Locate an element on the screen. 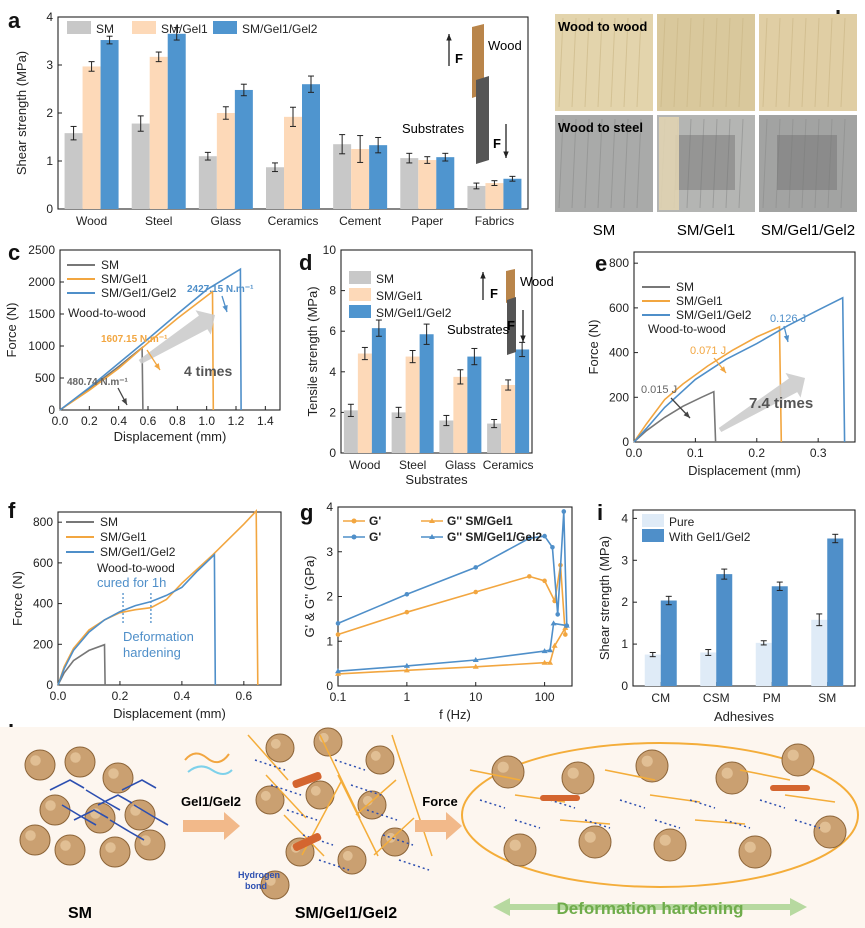 This screenshot has width=865, height=928. panel-d-category-label: Steel is located at coordinates (412, 465).